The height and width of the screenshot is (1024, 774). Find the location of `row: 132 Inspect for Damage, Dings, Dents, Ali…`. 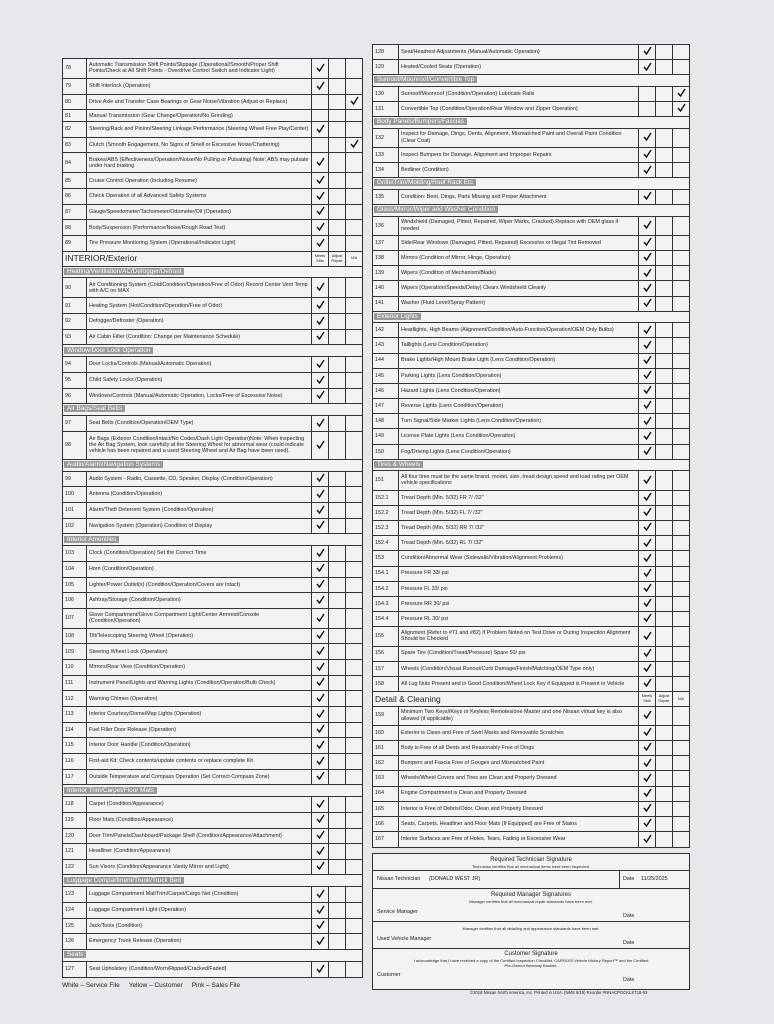

row: 132 Inspect for Damage, Dings, Dents, Ali… is located at coordinates (531, 138).